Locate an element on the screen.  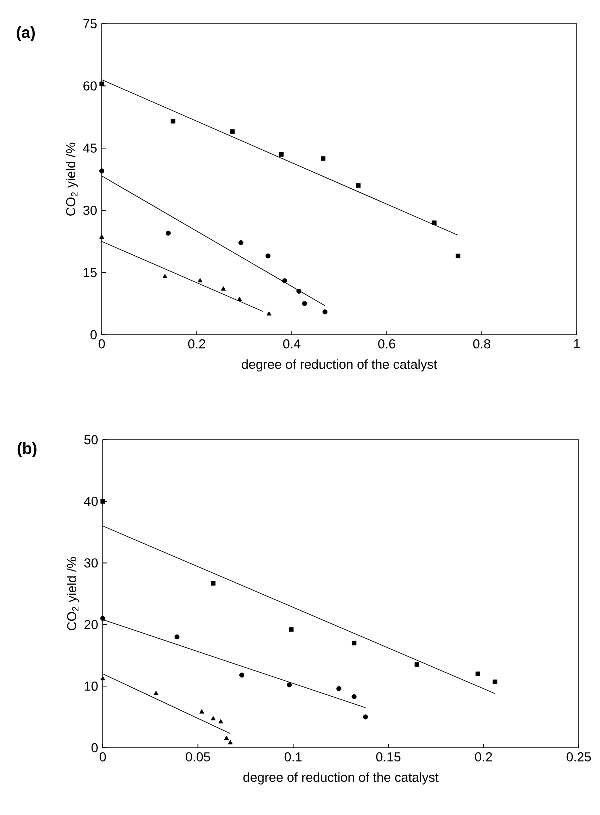
chart-title: (b) is located at coordinates (27, 450).